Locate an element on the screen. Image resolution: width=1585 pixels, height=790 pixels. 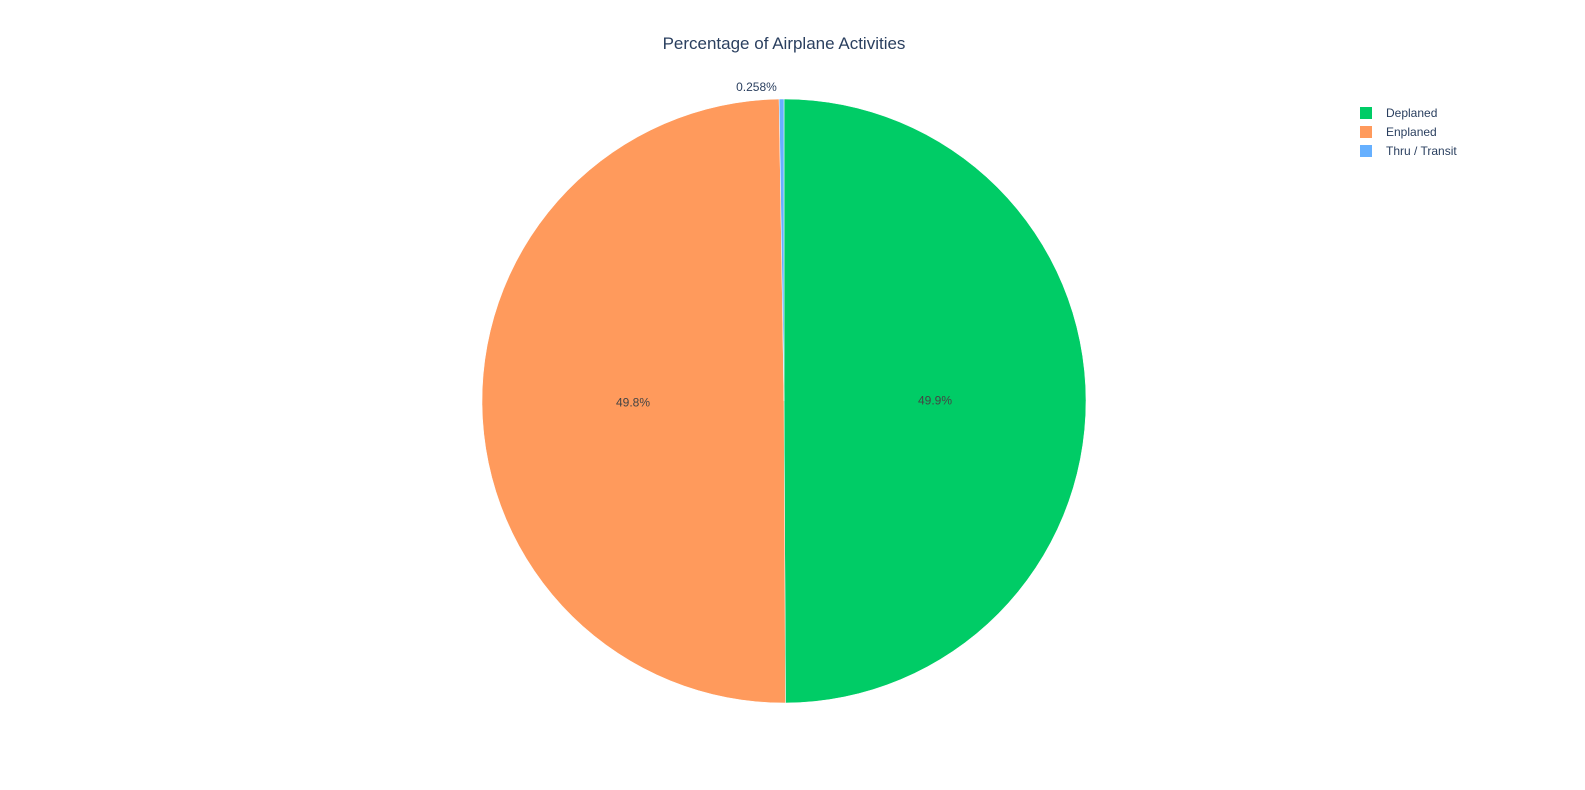
slice-label-thru-transit: 0.258% is located at coordinates (756, 87).